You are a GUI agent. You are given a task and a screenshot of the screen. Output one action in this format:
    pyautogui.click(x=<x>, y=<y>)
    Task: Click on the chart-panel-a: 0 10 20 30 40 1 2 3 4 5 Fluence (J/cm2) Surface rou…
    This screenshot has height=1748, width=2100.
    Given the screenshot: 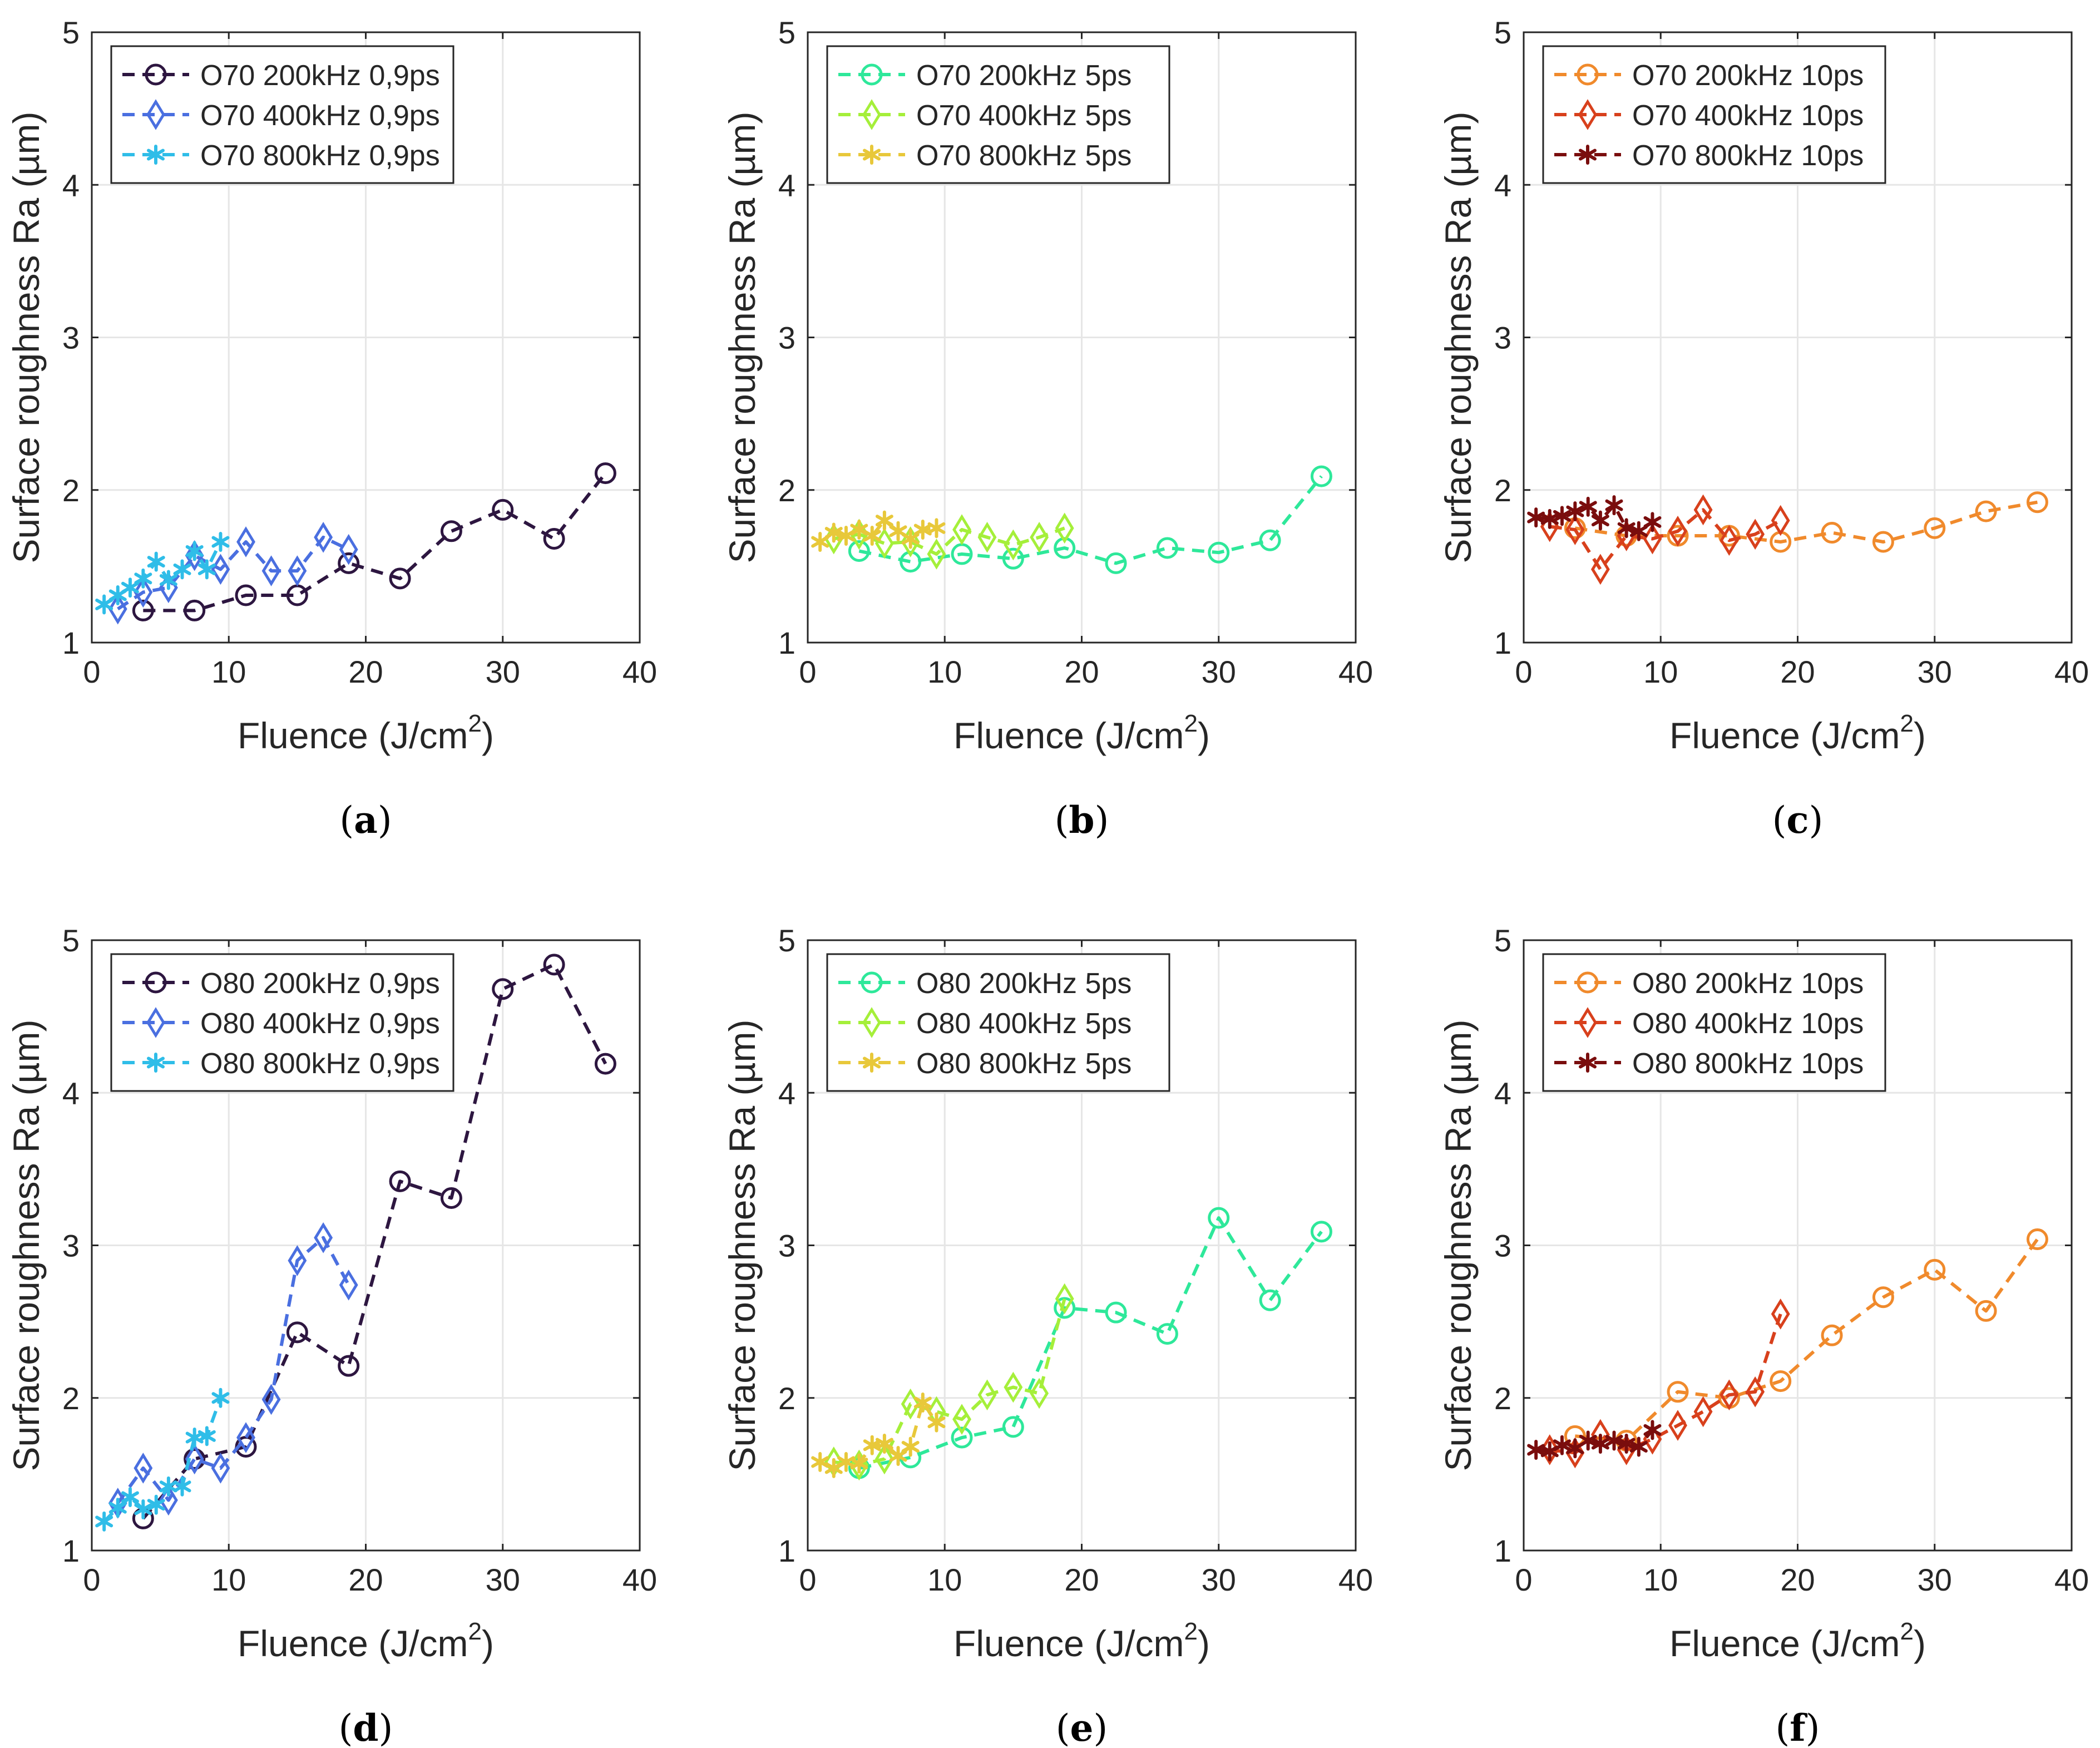 What is the action you would take?
    pyautogui.click(x=331, y=428)
    